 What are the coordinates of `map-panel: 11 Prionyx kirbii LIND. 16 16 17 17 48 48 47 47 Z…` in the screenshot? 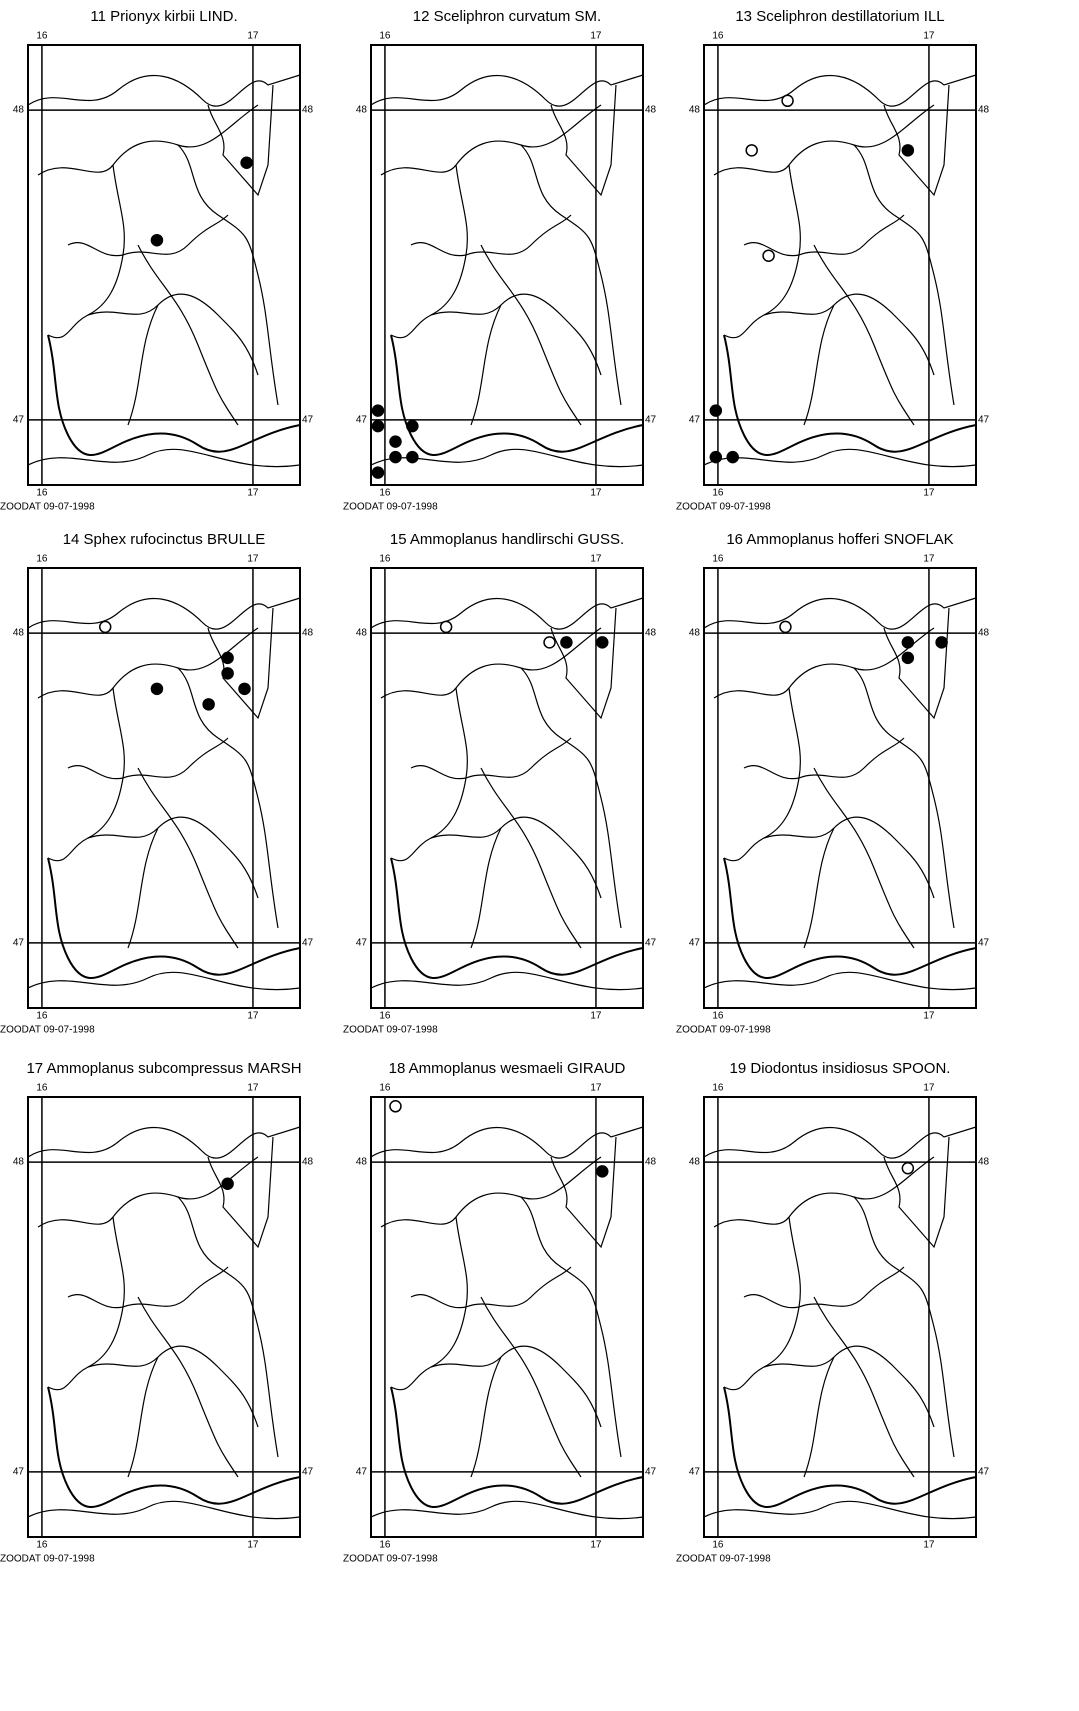 It's located at (157, 260).